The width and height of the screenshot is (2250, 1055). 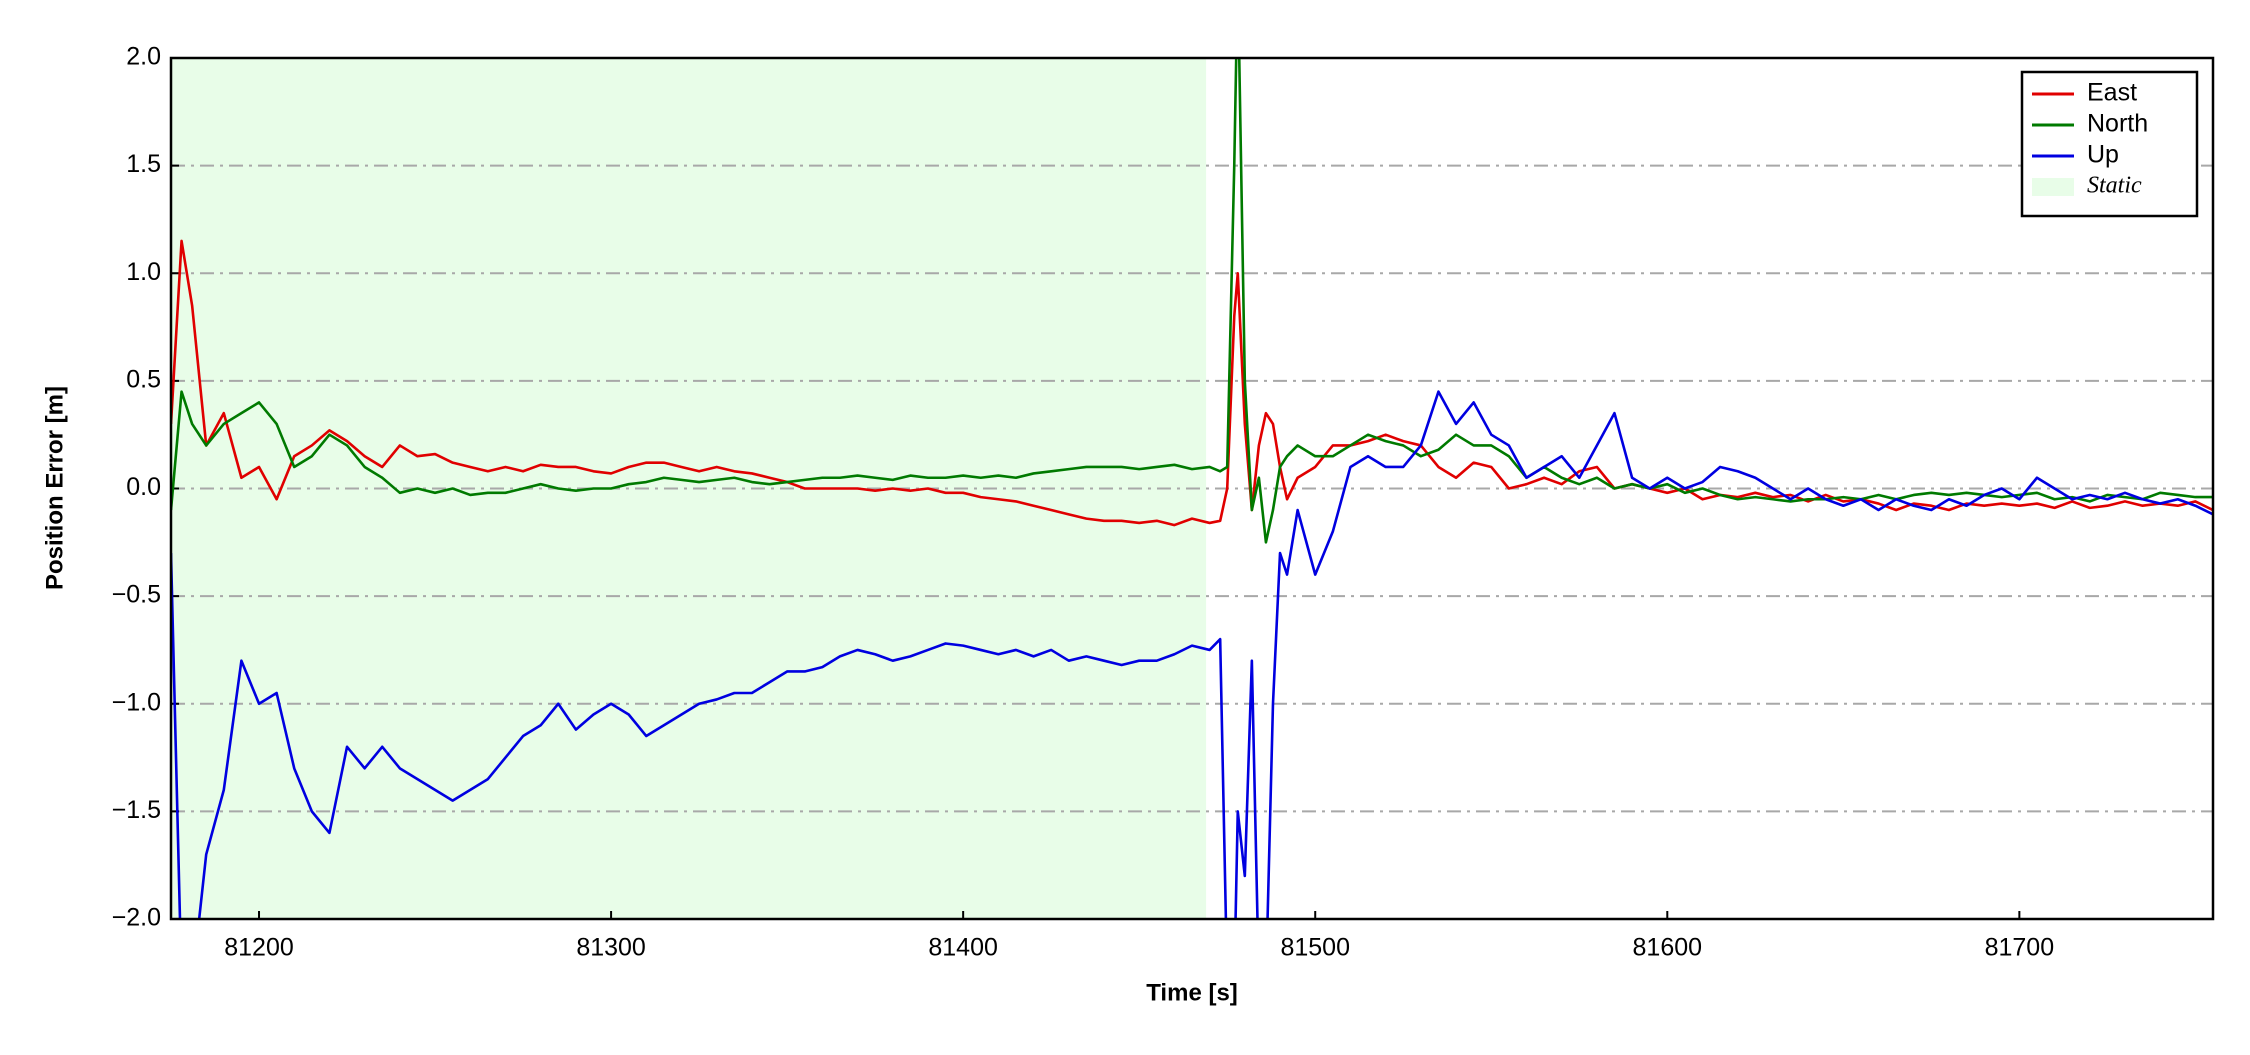 I want to click on y-tick-label: −1.0, so click(x=136, y=702).